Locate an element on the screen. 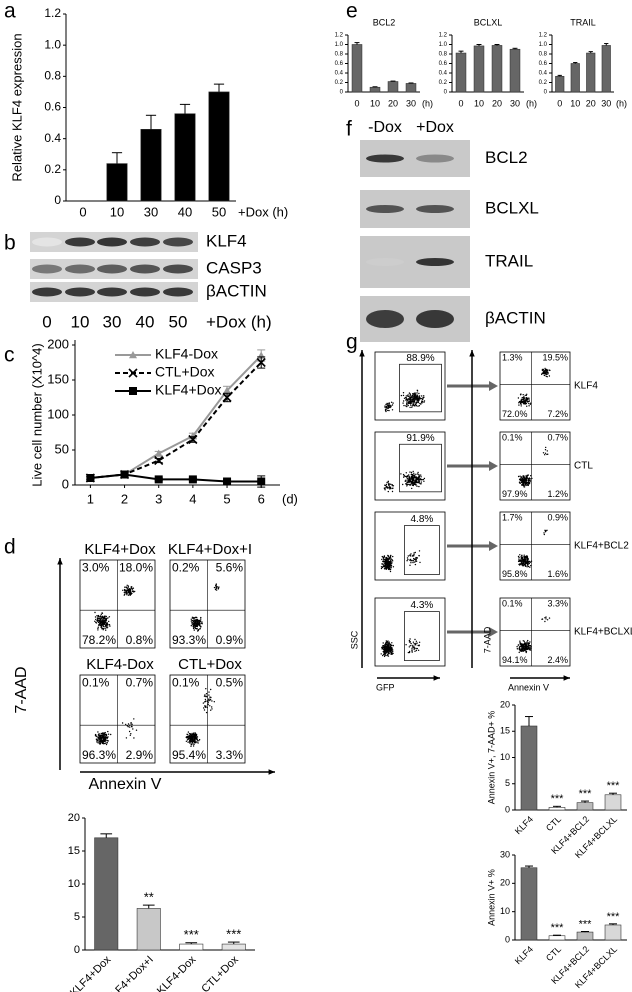 This screenshot has height=992, width=632. flow-axis-label: 7-AAD is located at coordinates (487, 639).